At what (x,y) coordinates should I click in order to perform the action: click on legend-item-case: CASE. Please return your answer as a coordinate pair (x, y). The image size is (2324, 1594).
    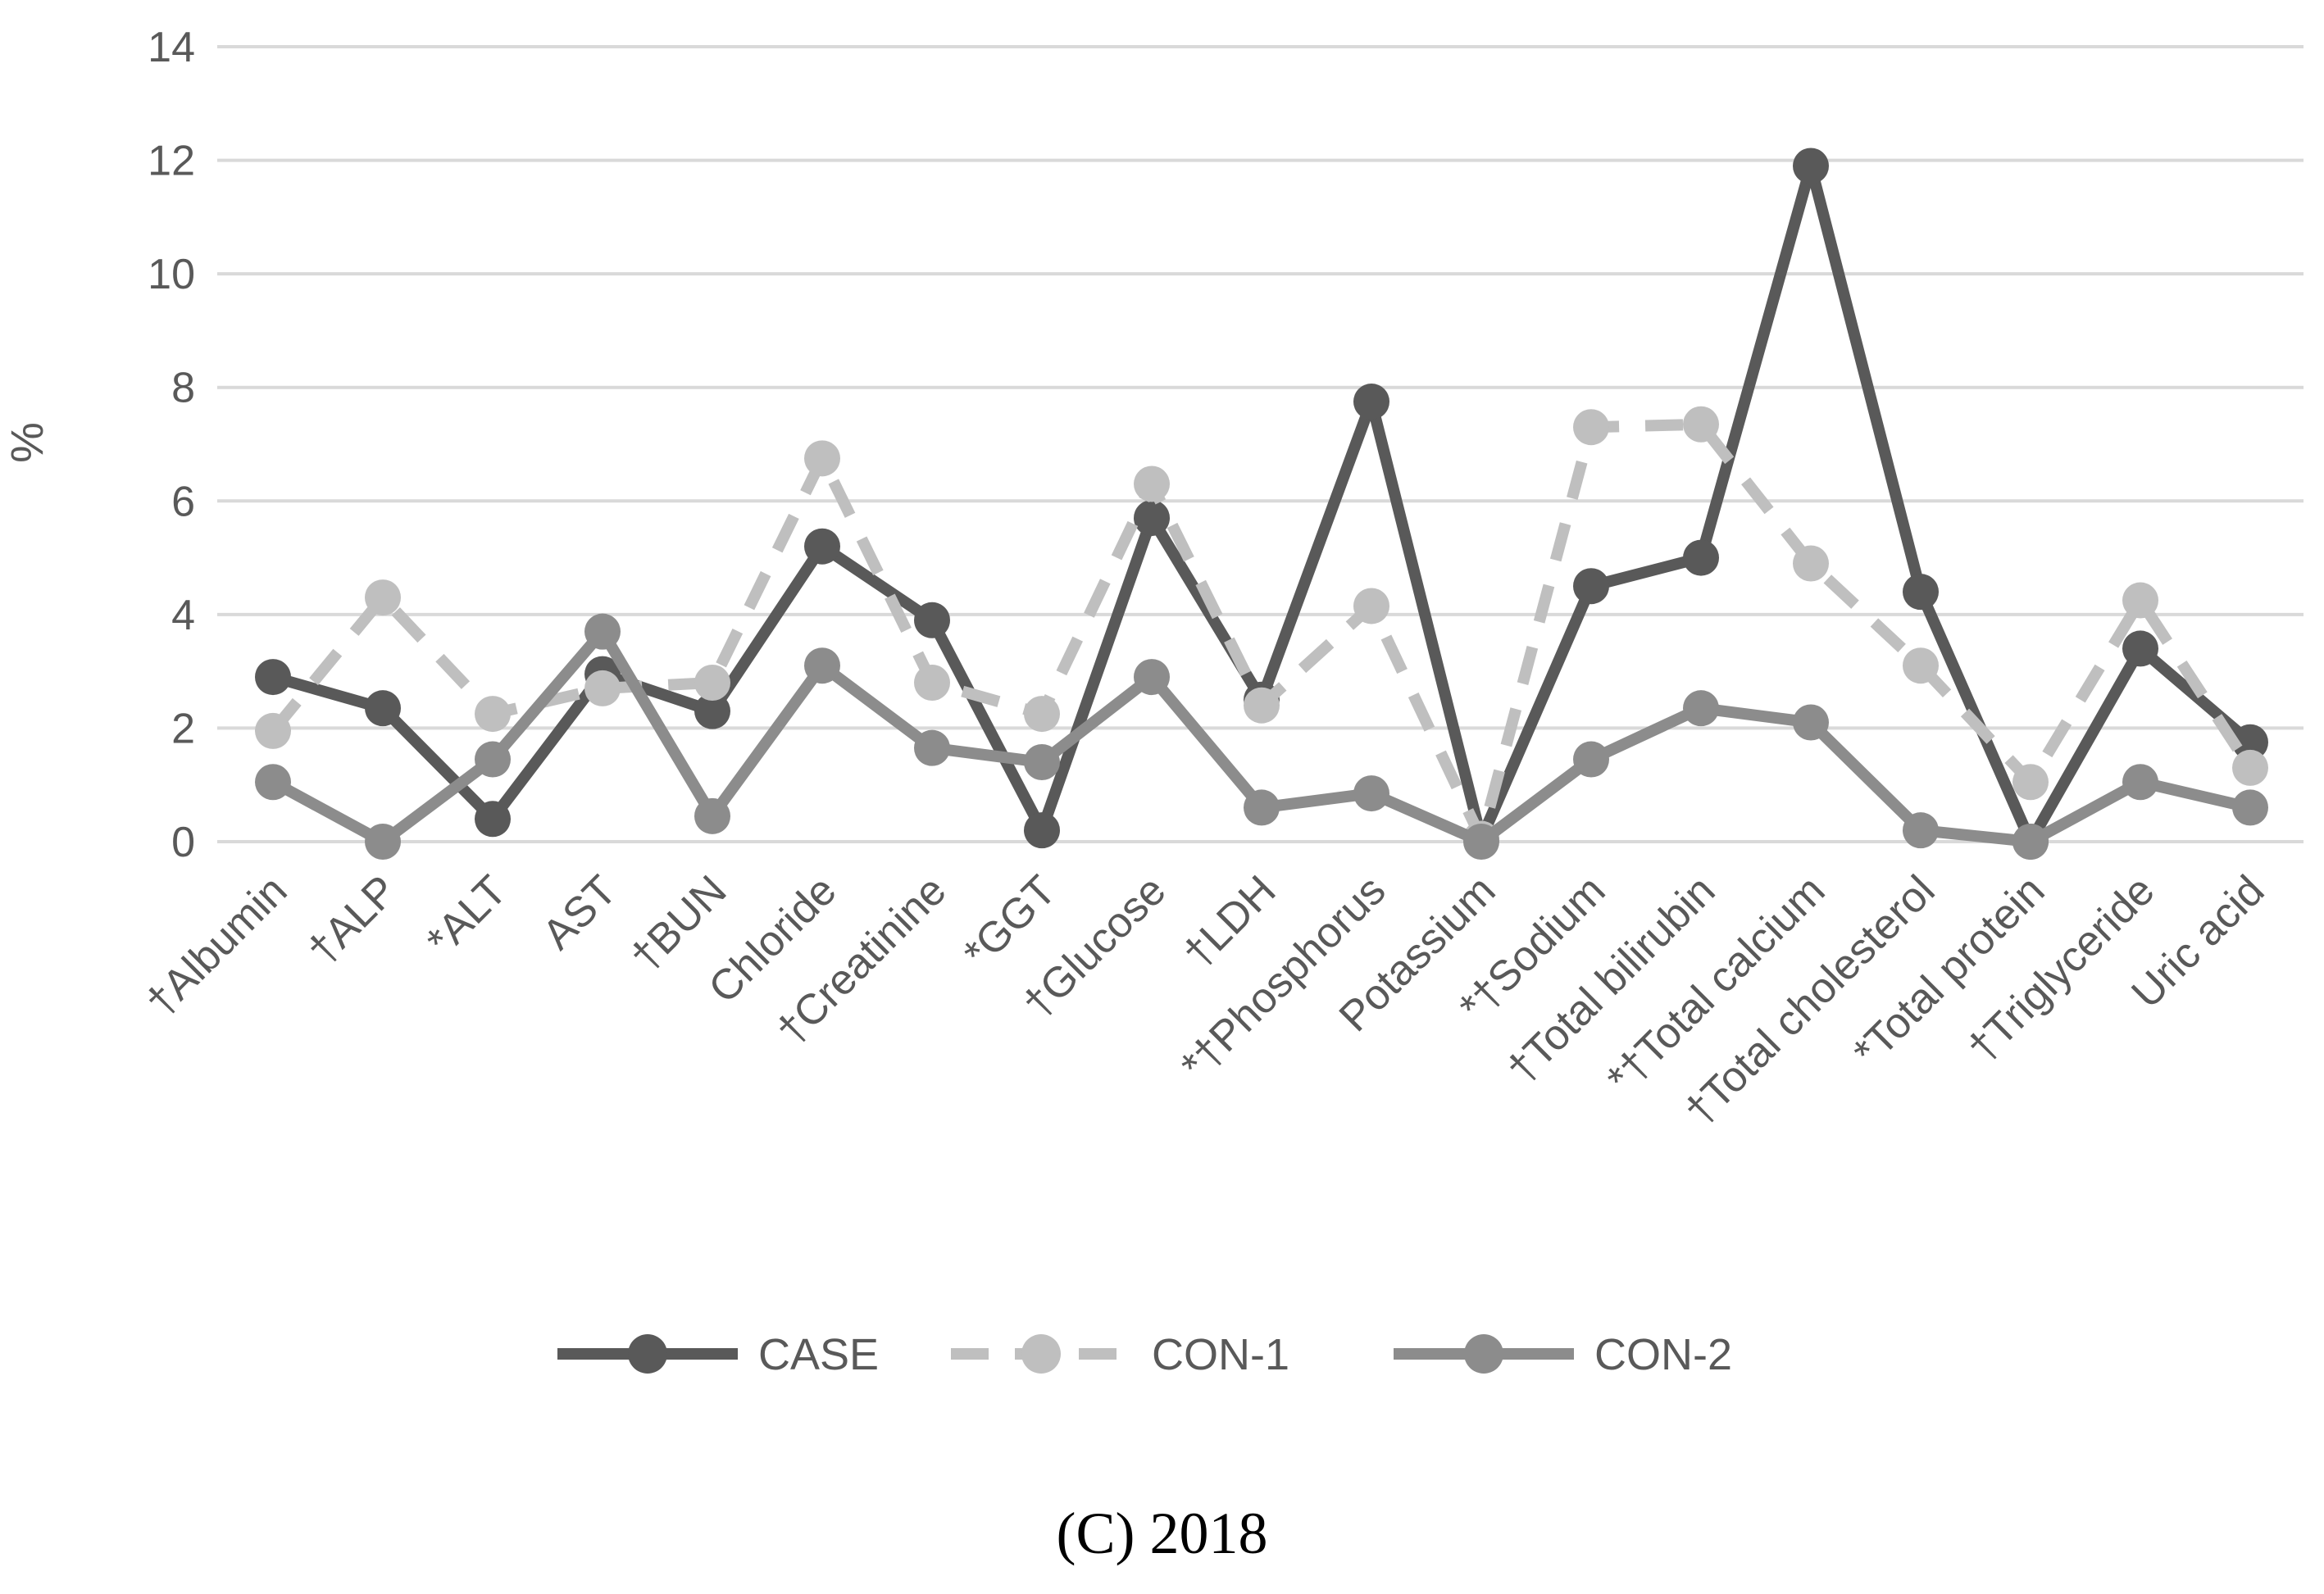
    Looking at the image, I should click on (718, 1354).